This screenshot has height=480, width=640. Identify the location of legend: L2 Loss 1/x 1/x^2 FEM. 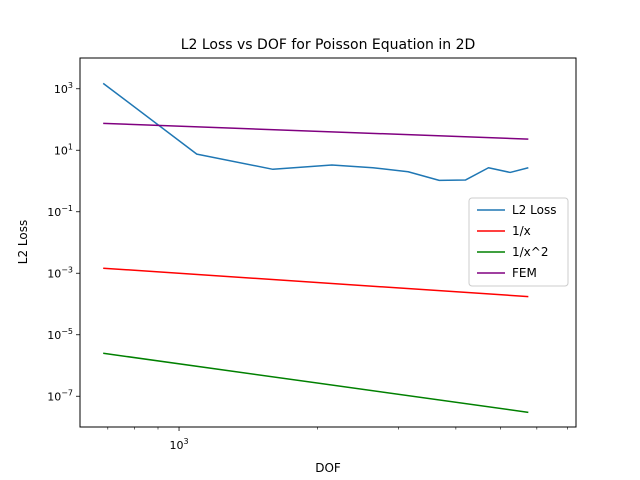
(518, 242).